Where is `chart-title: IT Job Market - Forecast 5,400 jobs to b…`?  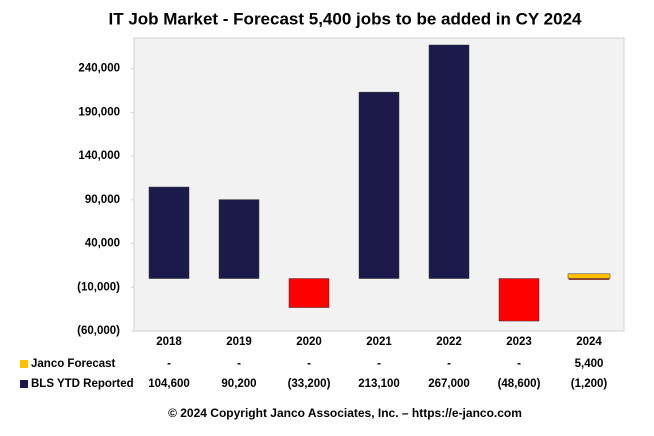 chart-title: IT Job Market - Forecast 5,400 jobs to b… is located at coordinates (345, 18).